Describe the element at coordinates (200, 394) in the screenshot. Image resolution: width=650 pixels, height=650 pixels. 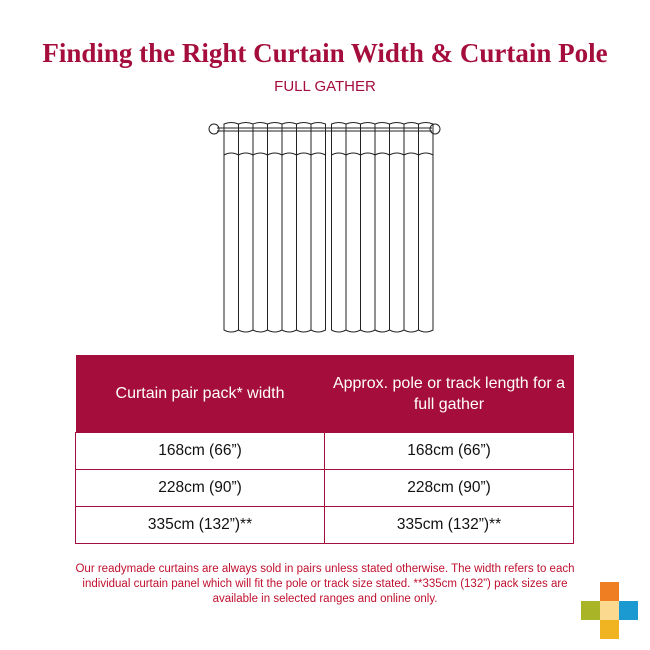
I see `header-pack-width: Curtain pair pack* width` at that location.